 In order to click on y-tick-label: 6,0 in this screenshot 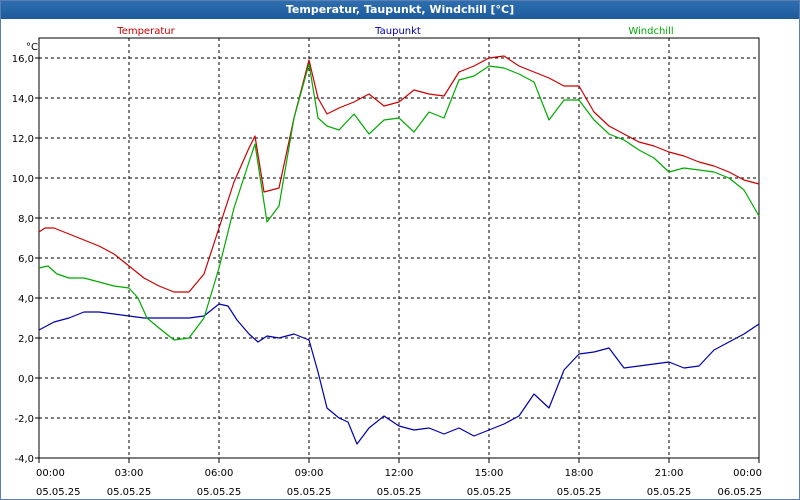, I will do `click(26, 259)`.